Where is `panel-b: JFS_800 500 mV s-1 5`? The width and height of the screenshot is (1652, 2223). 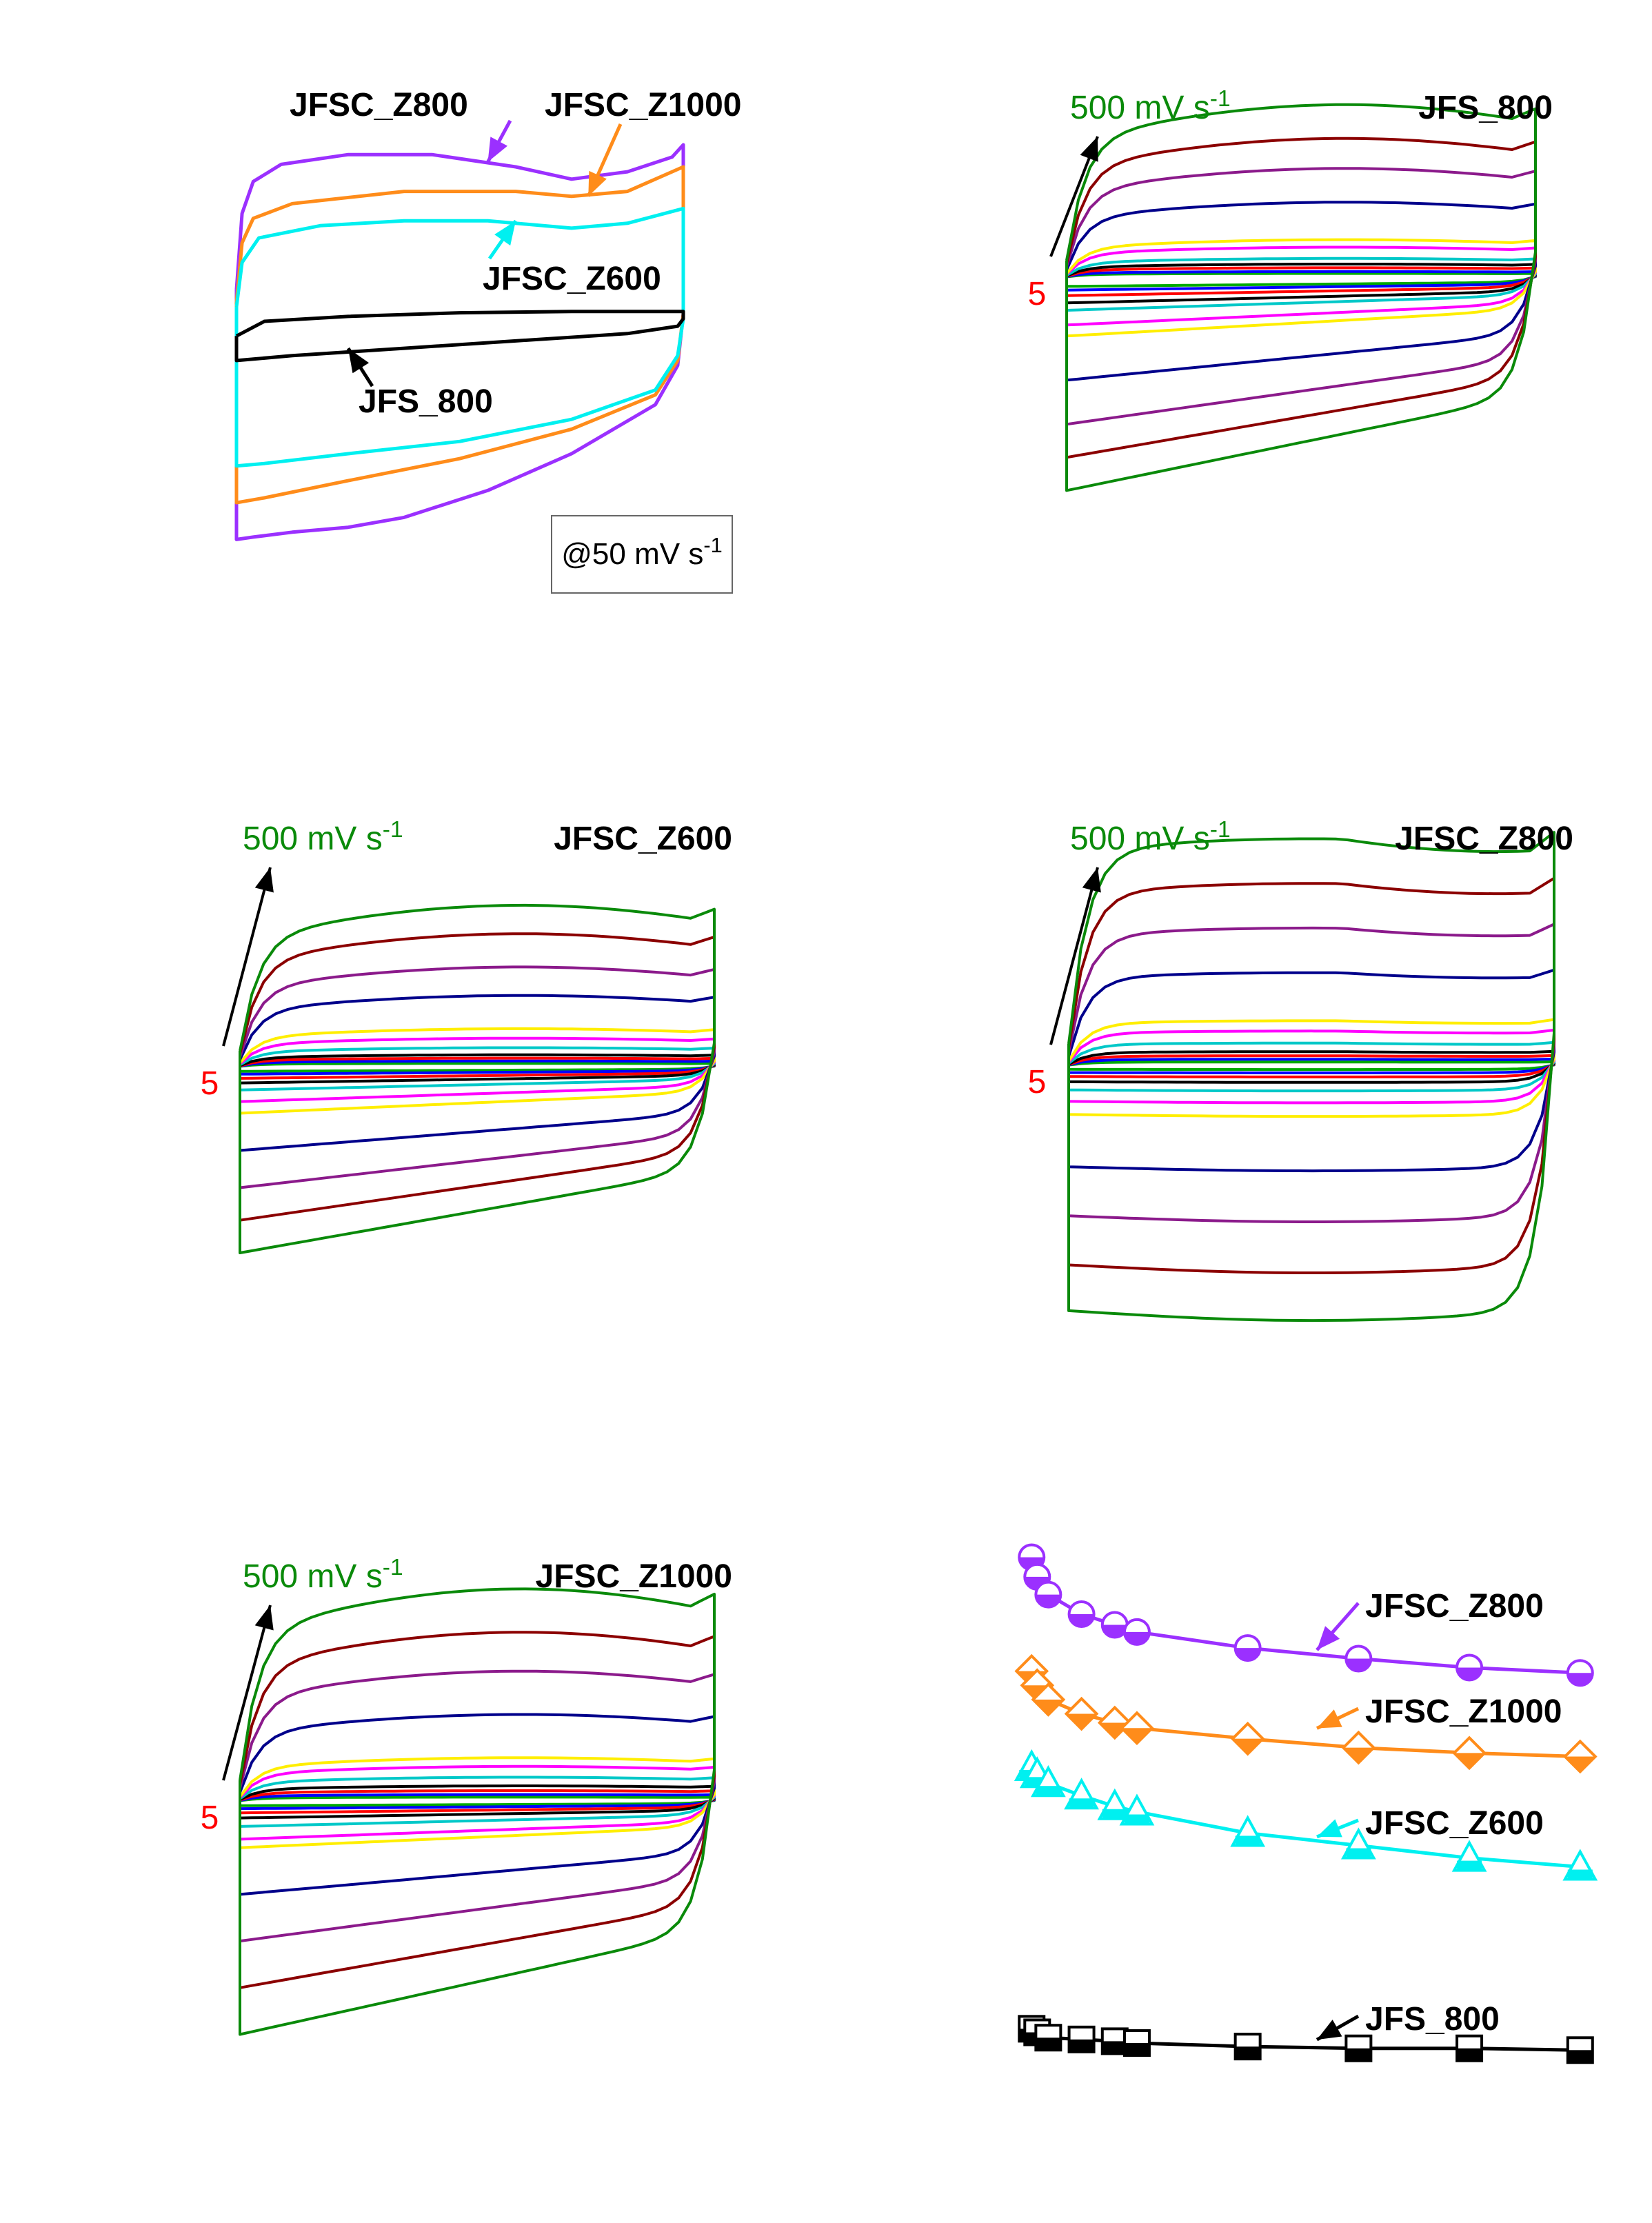 panel-b: JFS_800 500 mV s-1 5 is located at coordinates (1290, 289).